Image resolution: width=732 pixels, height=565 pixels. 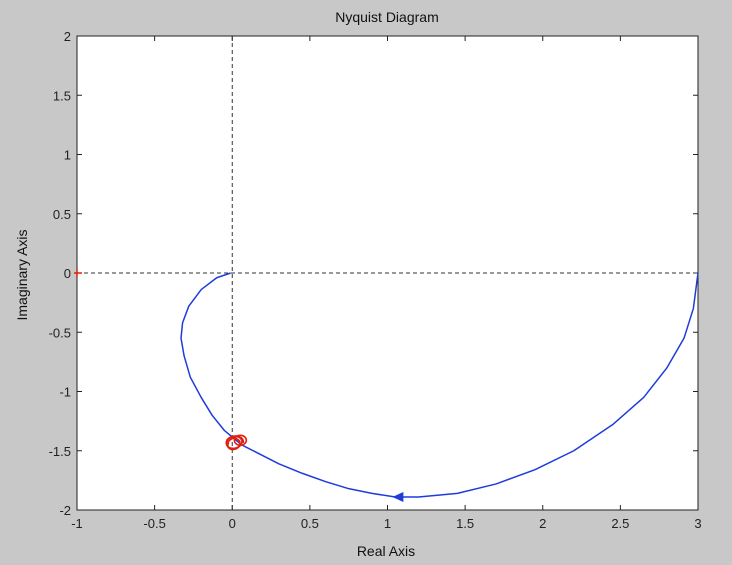 I want to click on y-tick-label: 1, so click(x=67, y=155).